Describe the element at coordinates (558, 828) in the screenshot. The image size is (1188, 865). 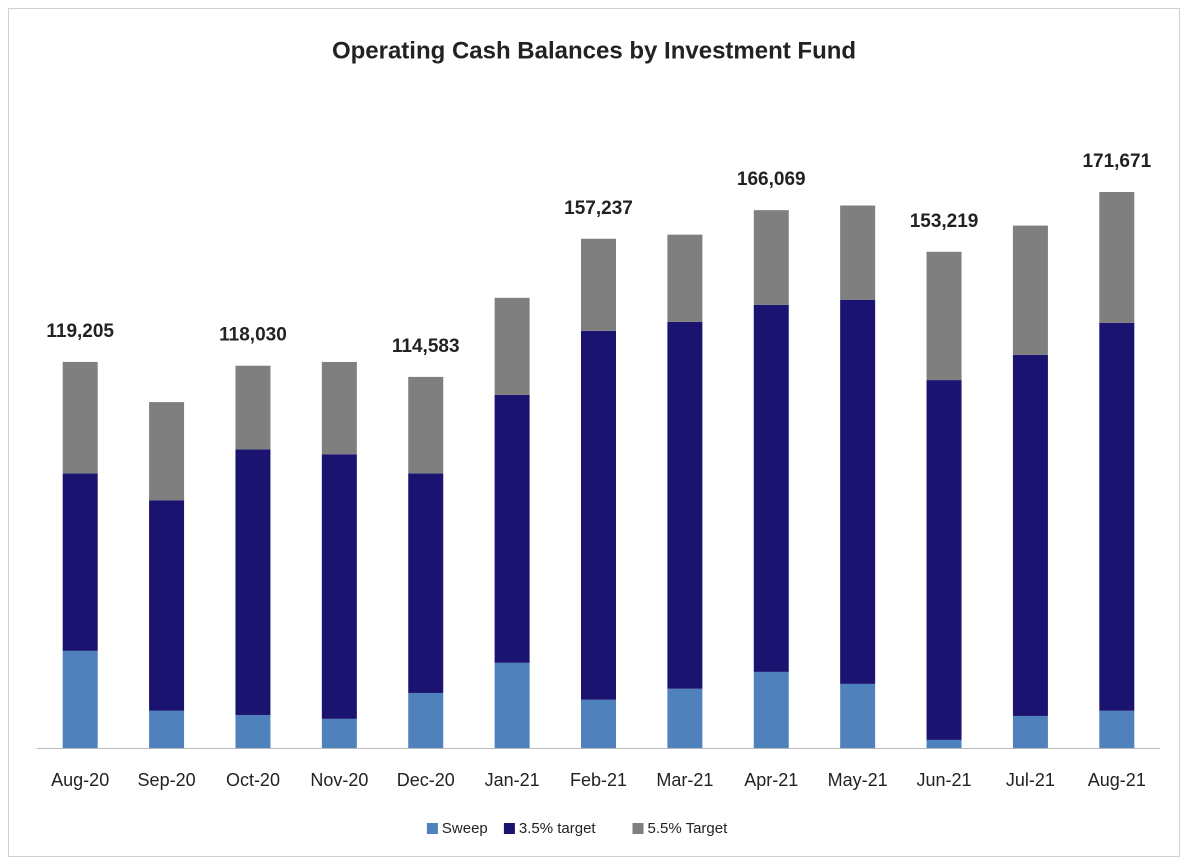
I see `legend-label: 3.5% target` at that location.